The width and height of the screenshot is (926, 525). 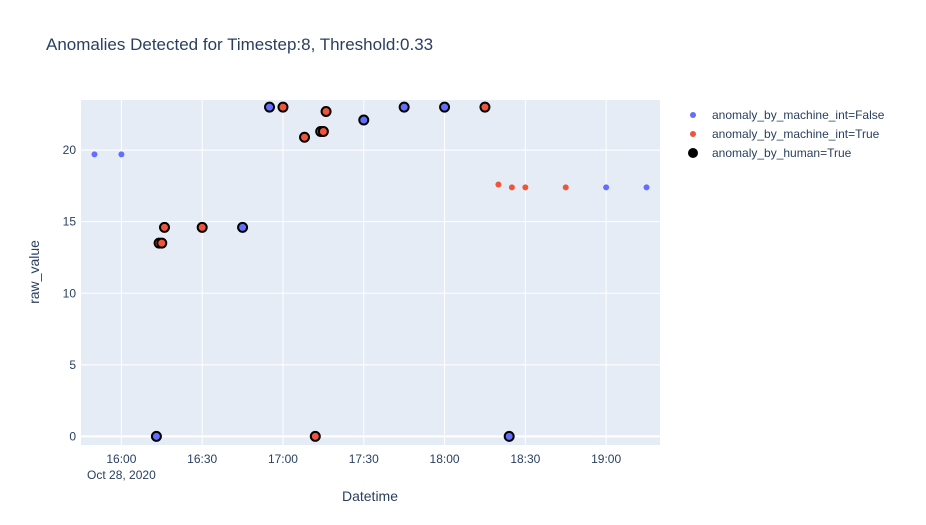 I want to click on y-tick-label: 5, so click(x=72, y=365).